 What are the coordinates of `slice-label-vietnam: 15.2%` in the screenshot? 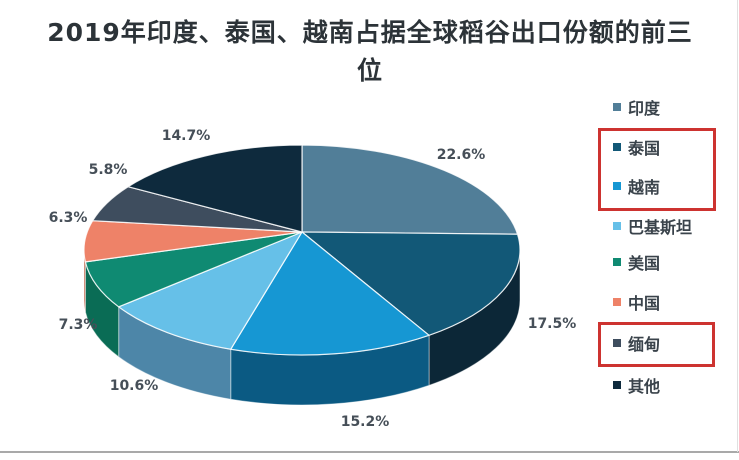 It's located at (365, 422).